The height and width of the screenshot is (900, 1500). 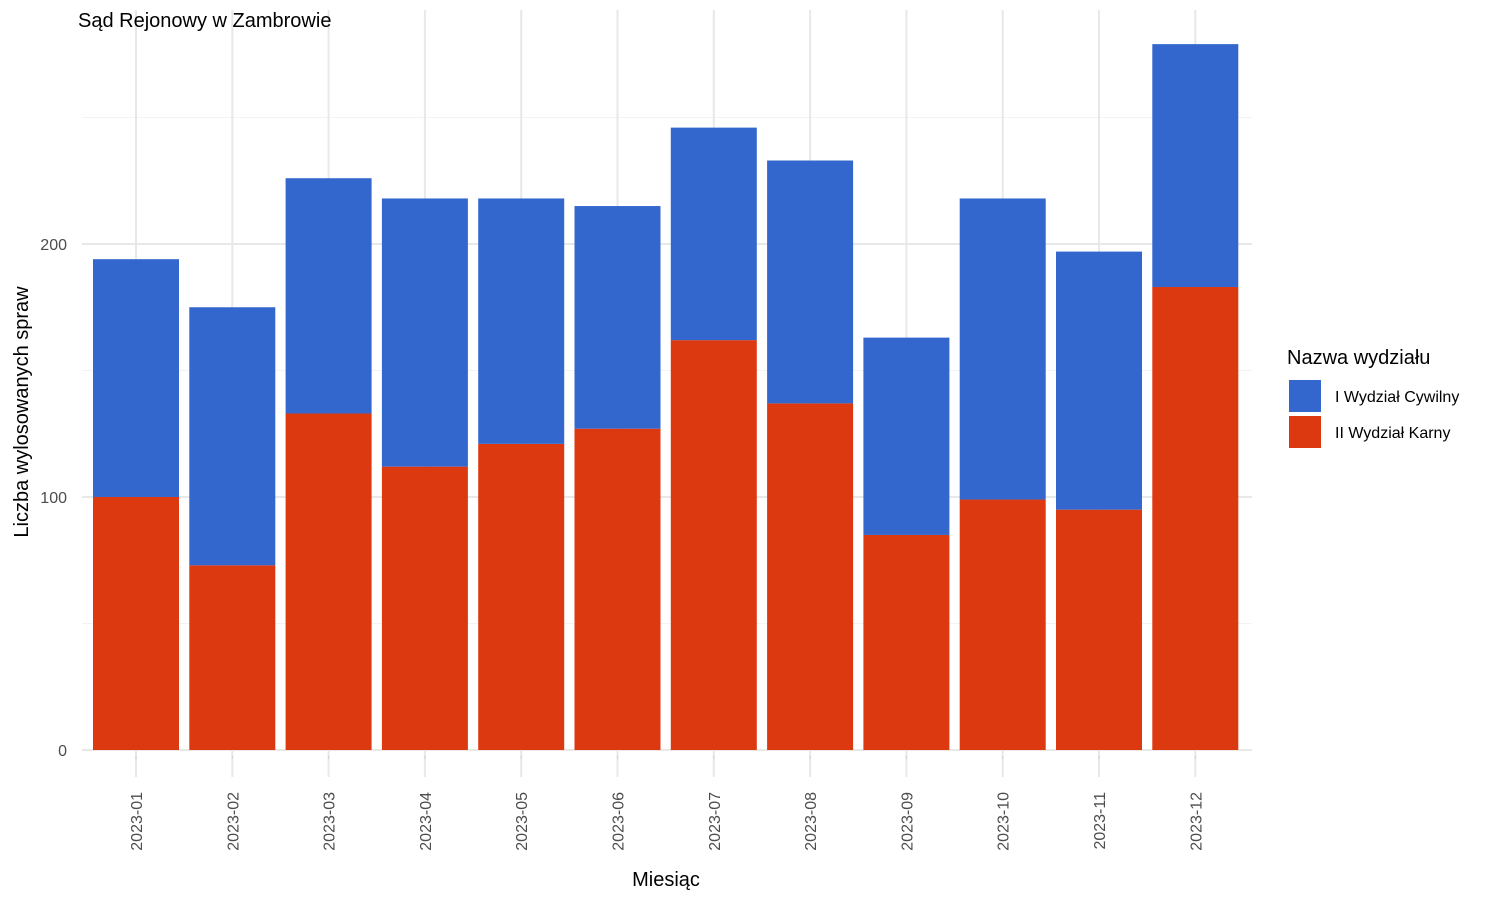 I want to click on legend-label: II Wydział Karny, so click(x=1392, y=433).